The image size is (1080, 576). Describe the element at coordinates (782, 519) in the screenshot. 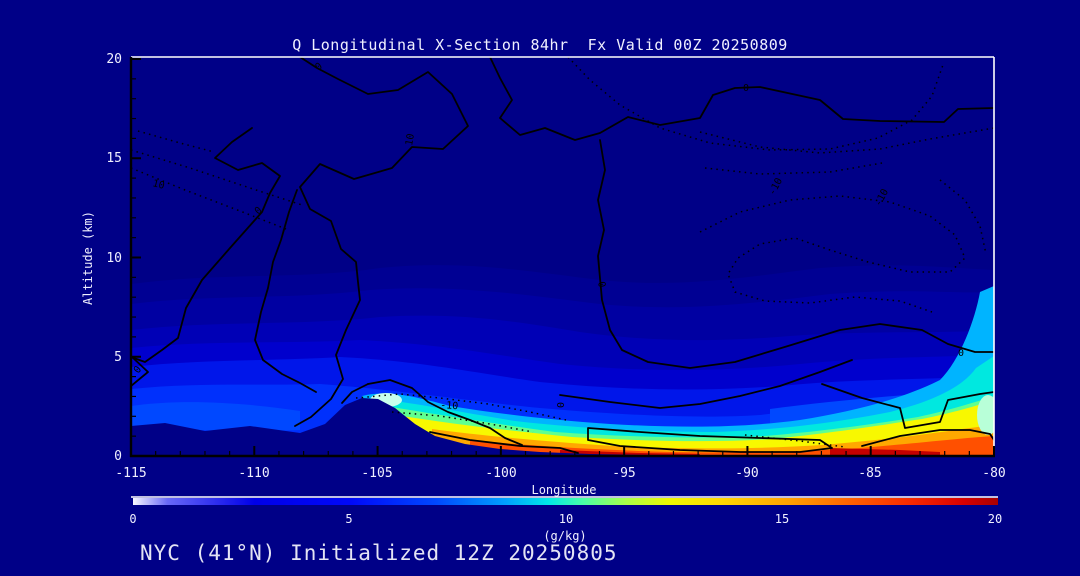

I see `cb-tick-15: 15` at that location.